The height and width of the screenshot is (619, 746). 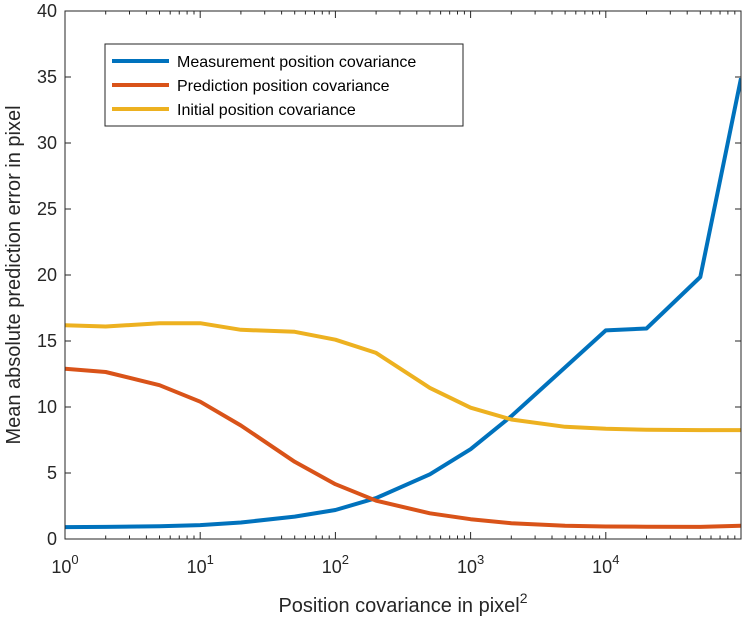 What do you see at coordinates (335, 564) in the screenshot?
I see `x-tick-label: 10²` at bounding box center [335, 564].